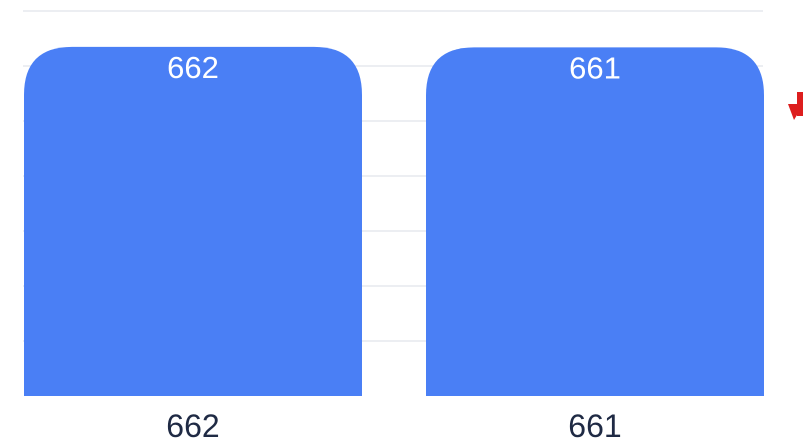  What do you see at coordinates (192, 426) in the screenshot?
I see `x-tick-label: 662` at bounding box center [192, 426].